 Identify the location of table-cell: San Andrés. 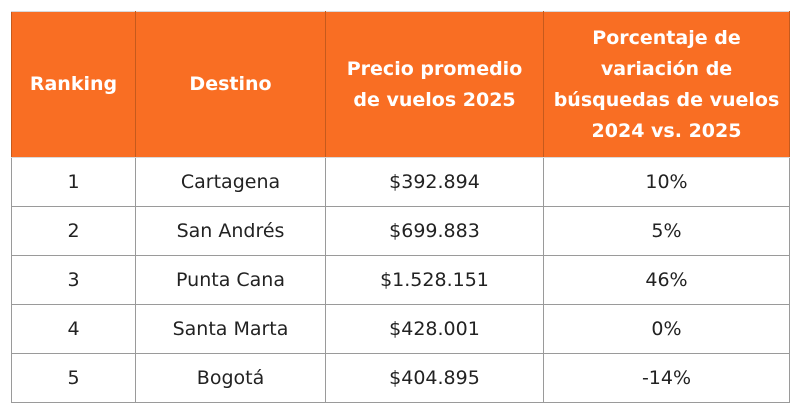
(230, 231).